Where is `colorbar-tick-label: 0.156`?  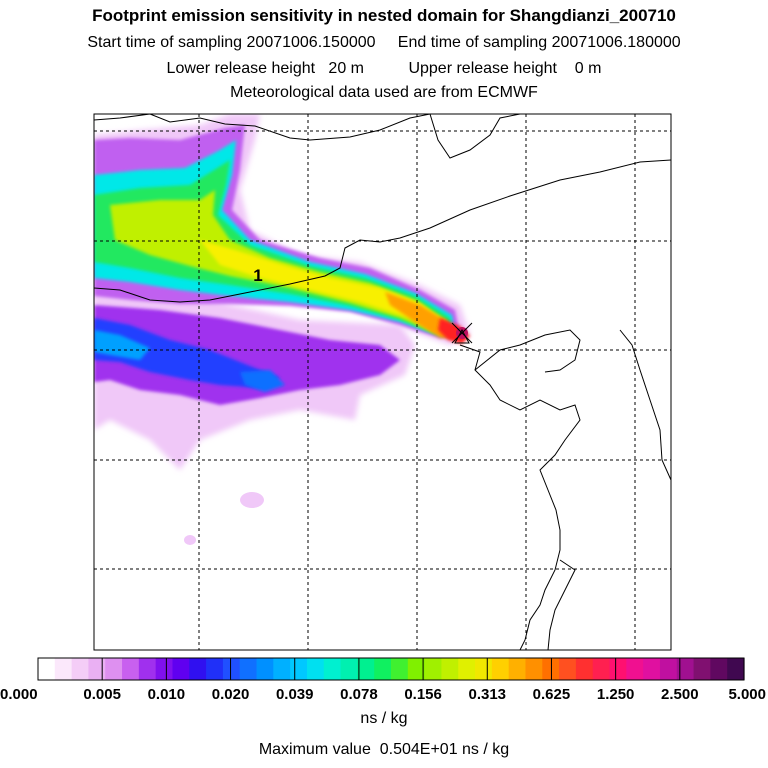 colorbar-tick-label: 0.156 is located at coordinates (423, 694).